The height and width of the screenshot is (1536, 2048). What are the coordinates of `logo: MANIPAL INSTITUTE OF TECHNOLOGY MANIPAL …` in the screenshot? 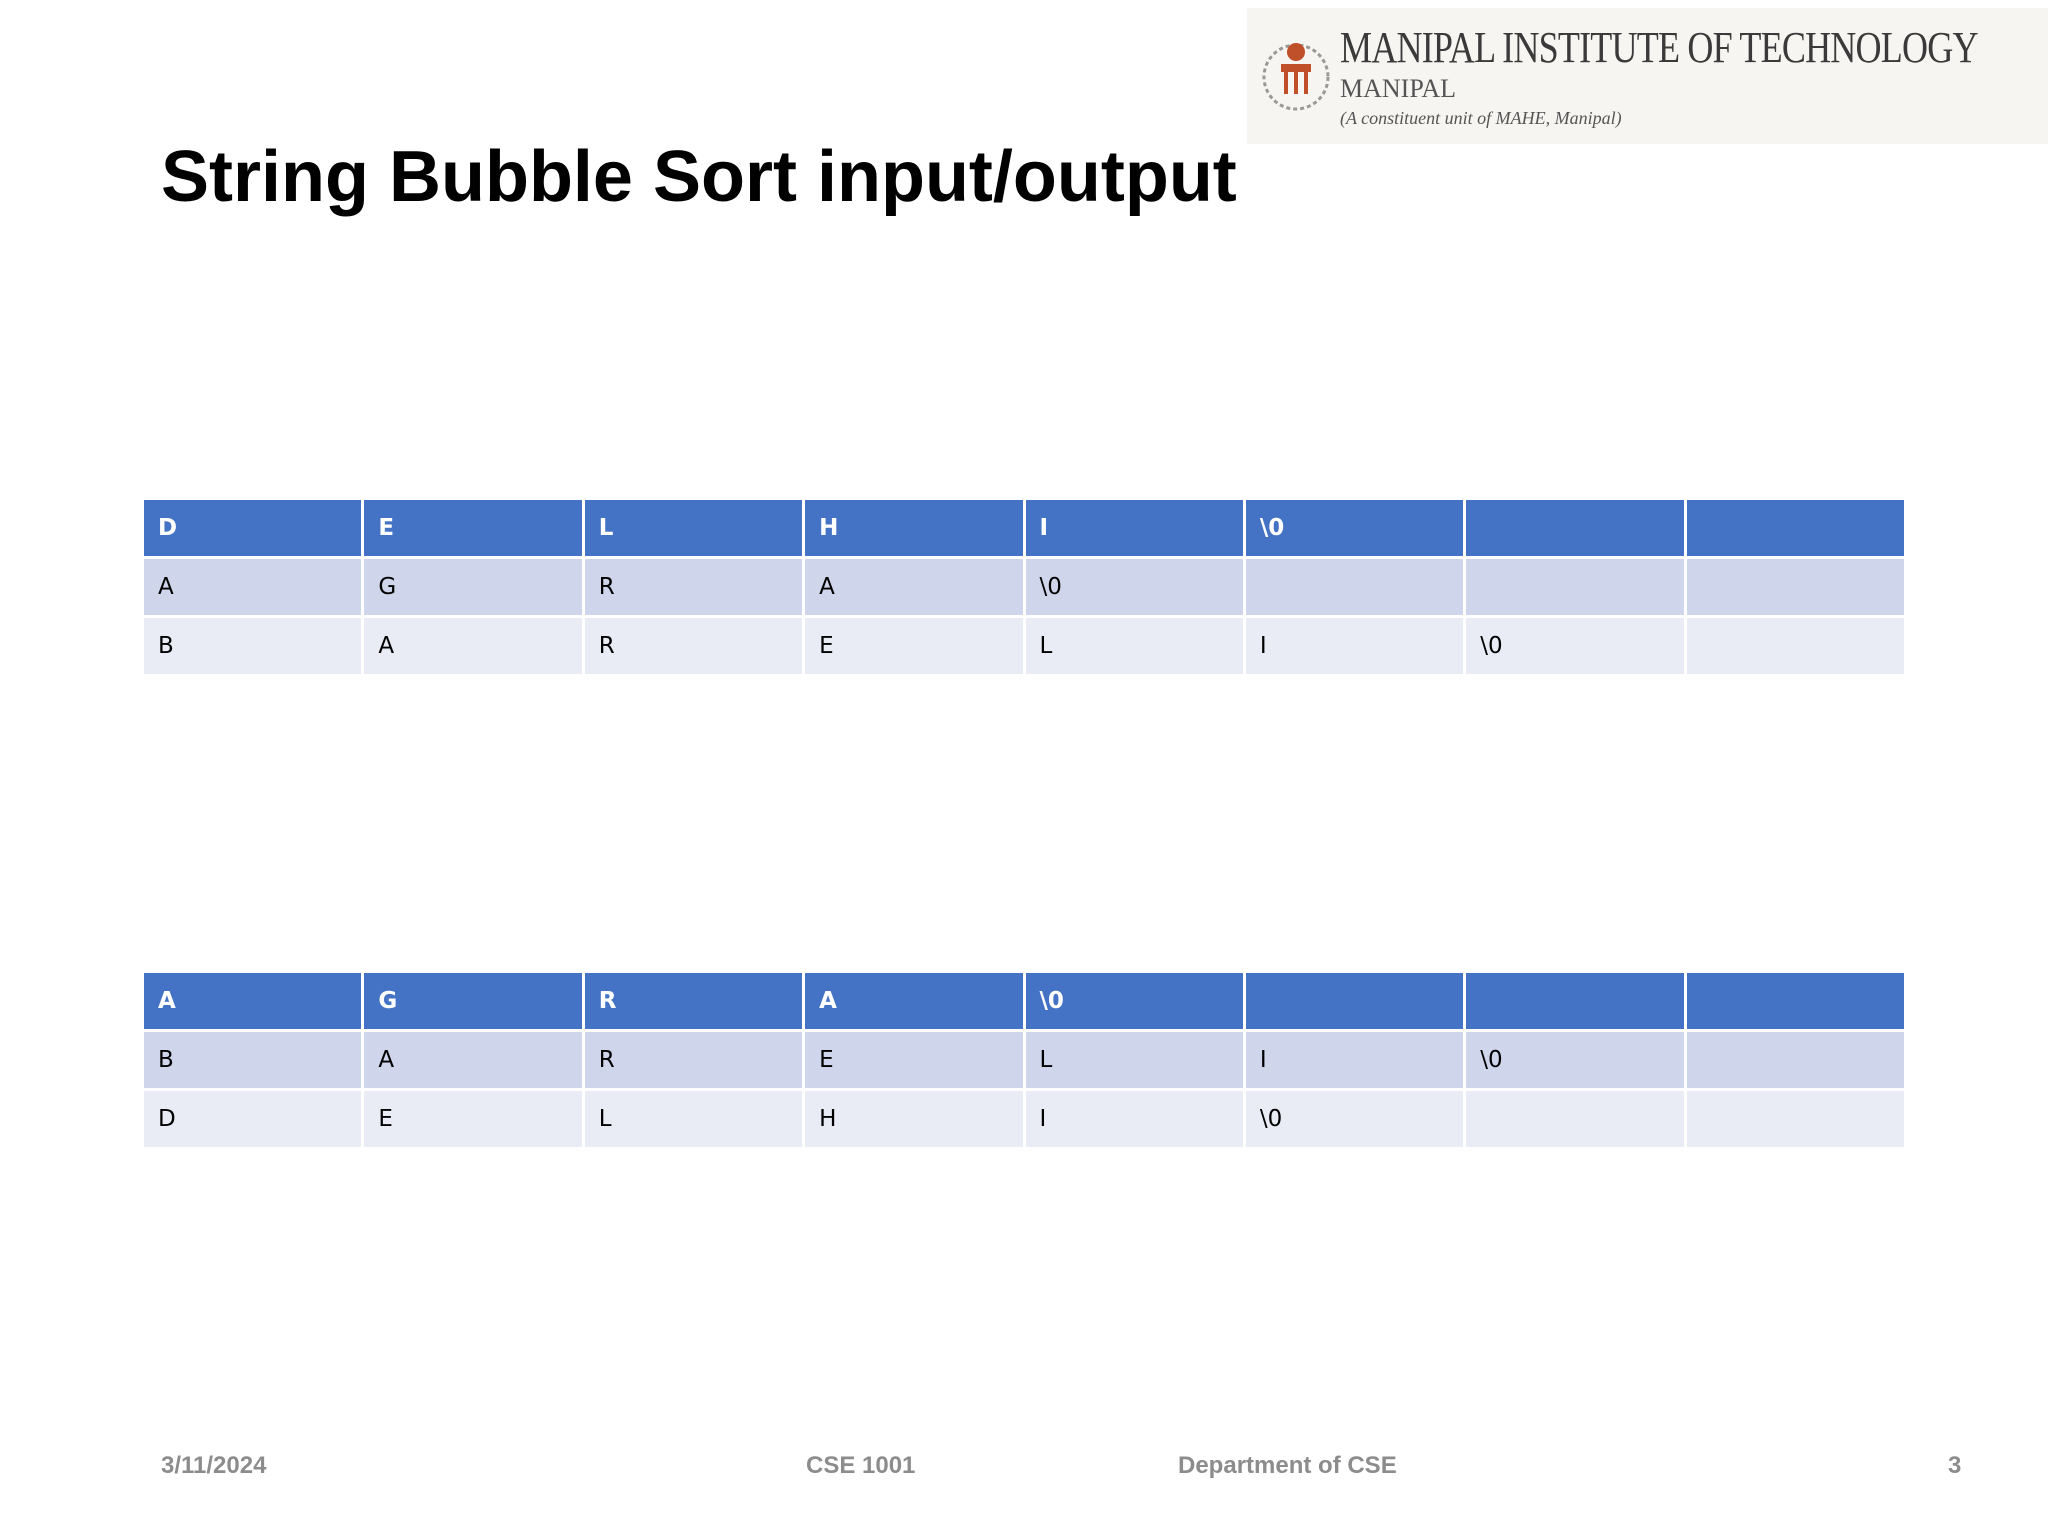 It's located at (1647, 76).